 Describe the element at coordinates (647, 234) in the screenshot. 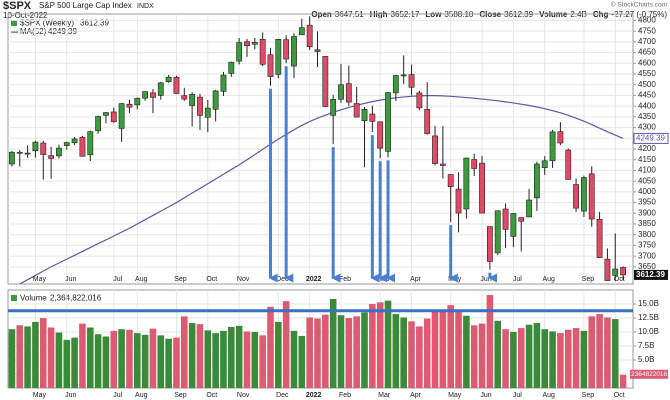

I see `y-tick-label: 3800` at that location.